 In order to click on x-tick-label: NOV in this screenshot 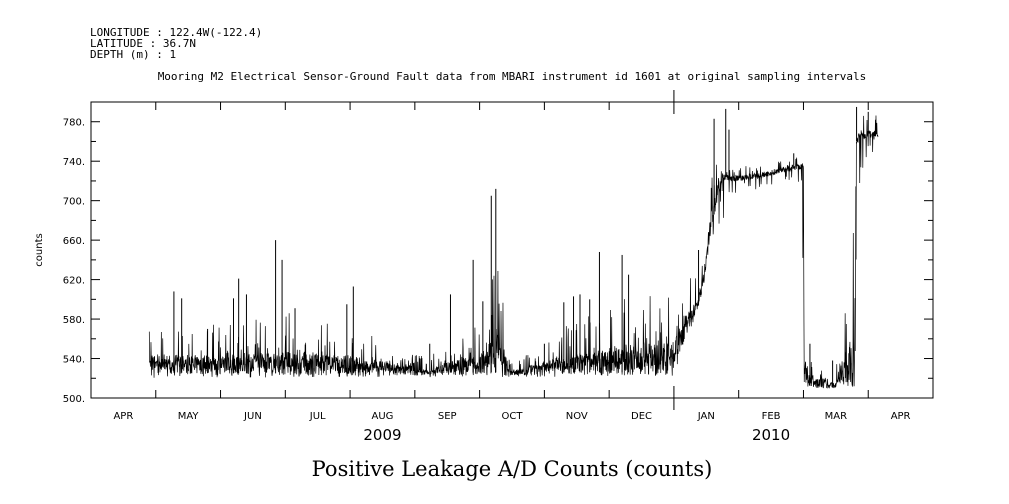, I will do `click(577, 416)`.